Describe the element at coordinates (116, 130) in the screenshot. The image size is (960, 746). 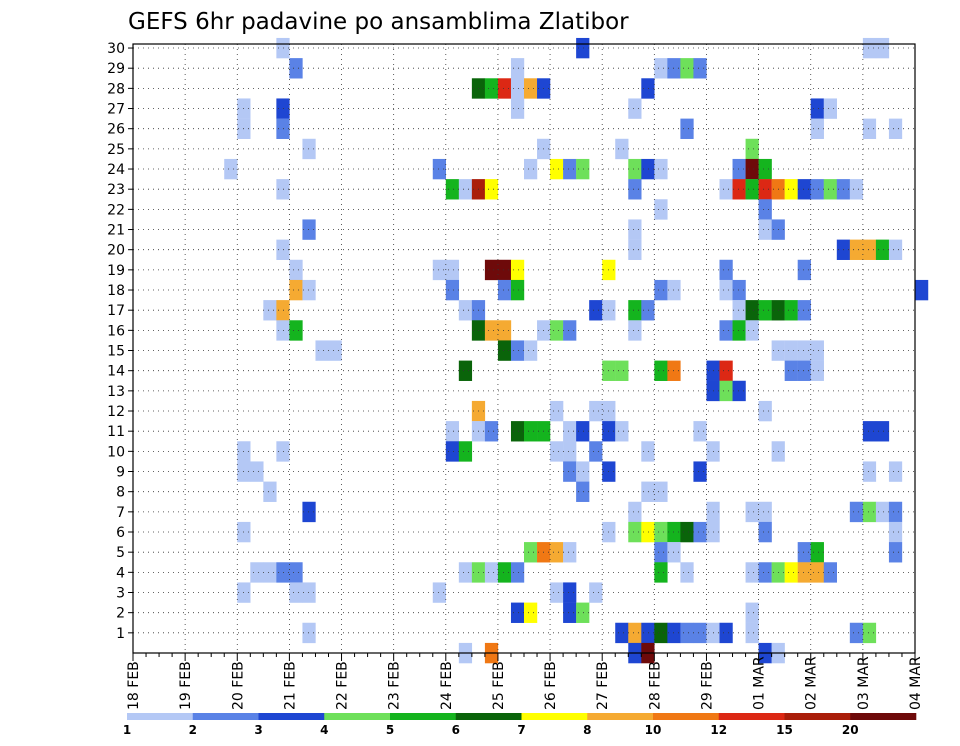
I see `y-tick-label: 26` at that location.